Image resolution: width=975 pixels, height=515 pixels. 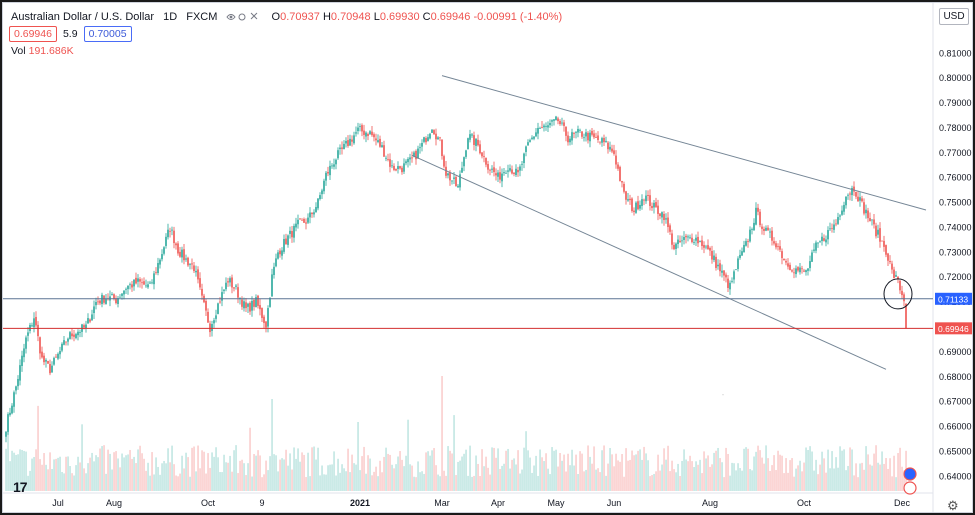 What do you see at coordinates (70, 34) in the screenshot?
I see `spread-value: 5.9` at bounding box center [70, 34].